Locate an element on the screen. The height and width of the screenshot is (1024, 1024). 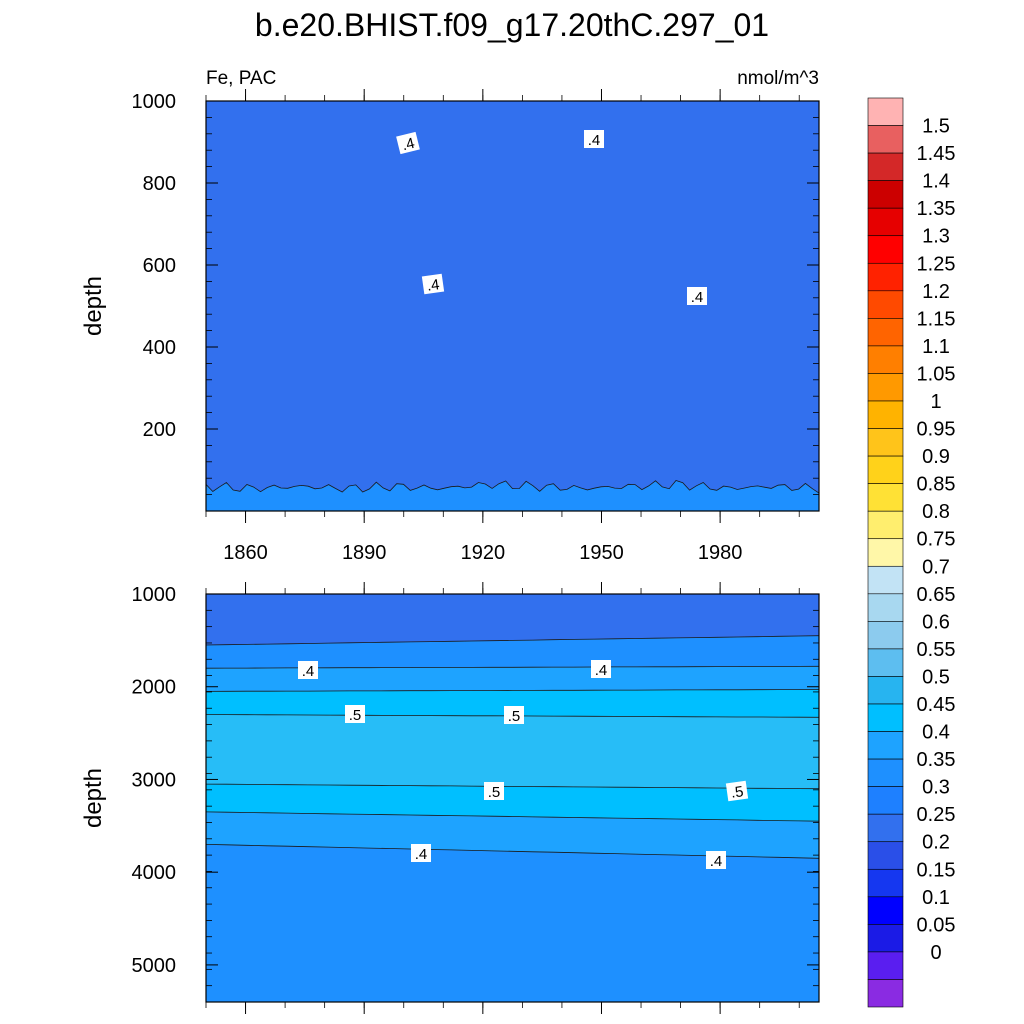
colorbar-label: 1.3 is located at coordinates (936, 237).